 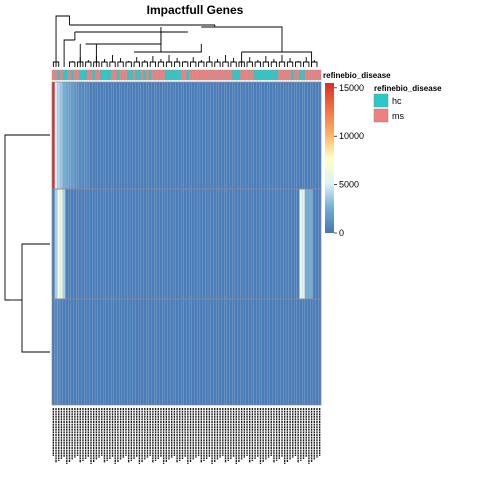 What do you see at coordinates (351, 136) in the screenshot?
I see `color-scale-tick-label: 10000` at bounding box center [351, 136].